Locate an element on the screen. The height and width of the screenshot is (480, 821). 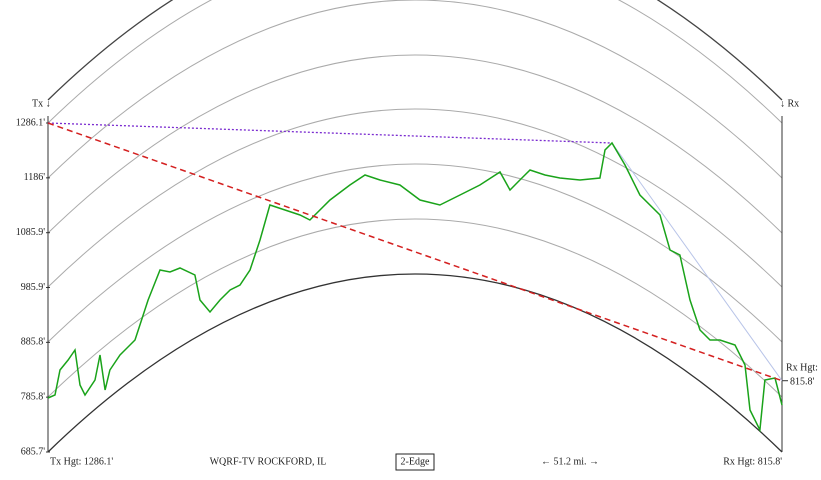
rx-side-label: Rx Hgt: is located at coordinates (802, 367).